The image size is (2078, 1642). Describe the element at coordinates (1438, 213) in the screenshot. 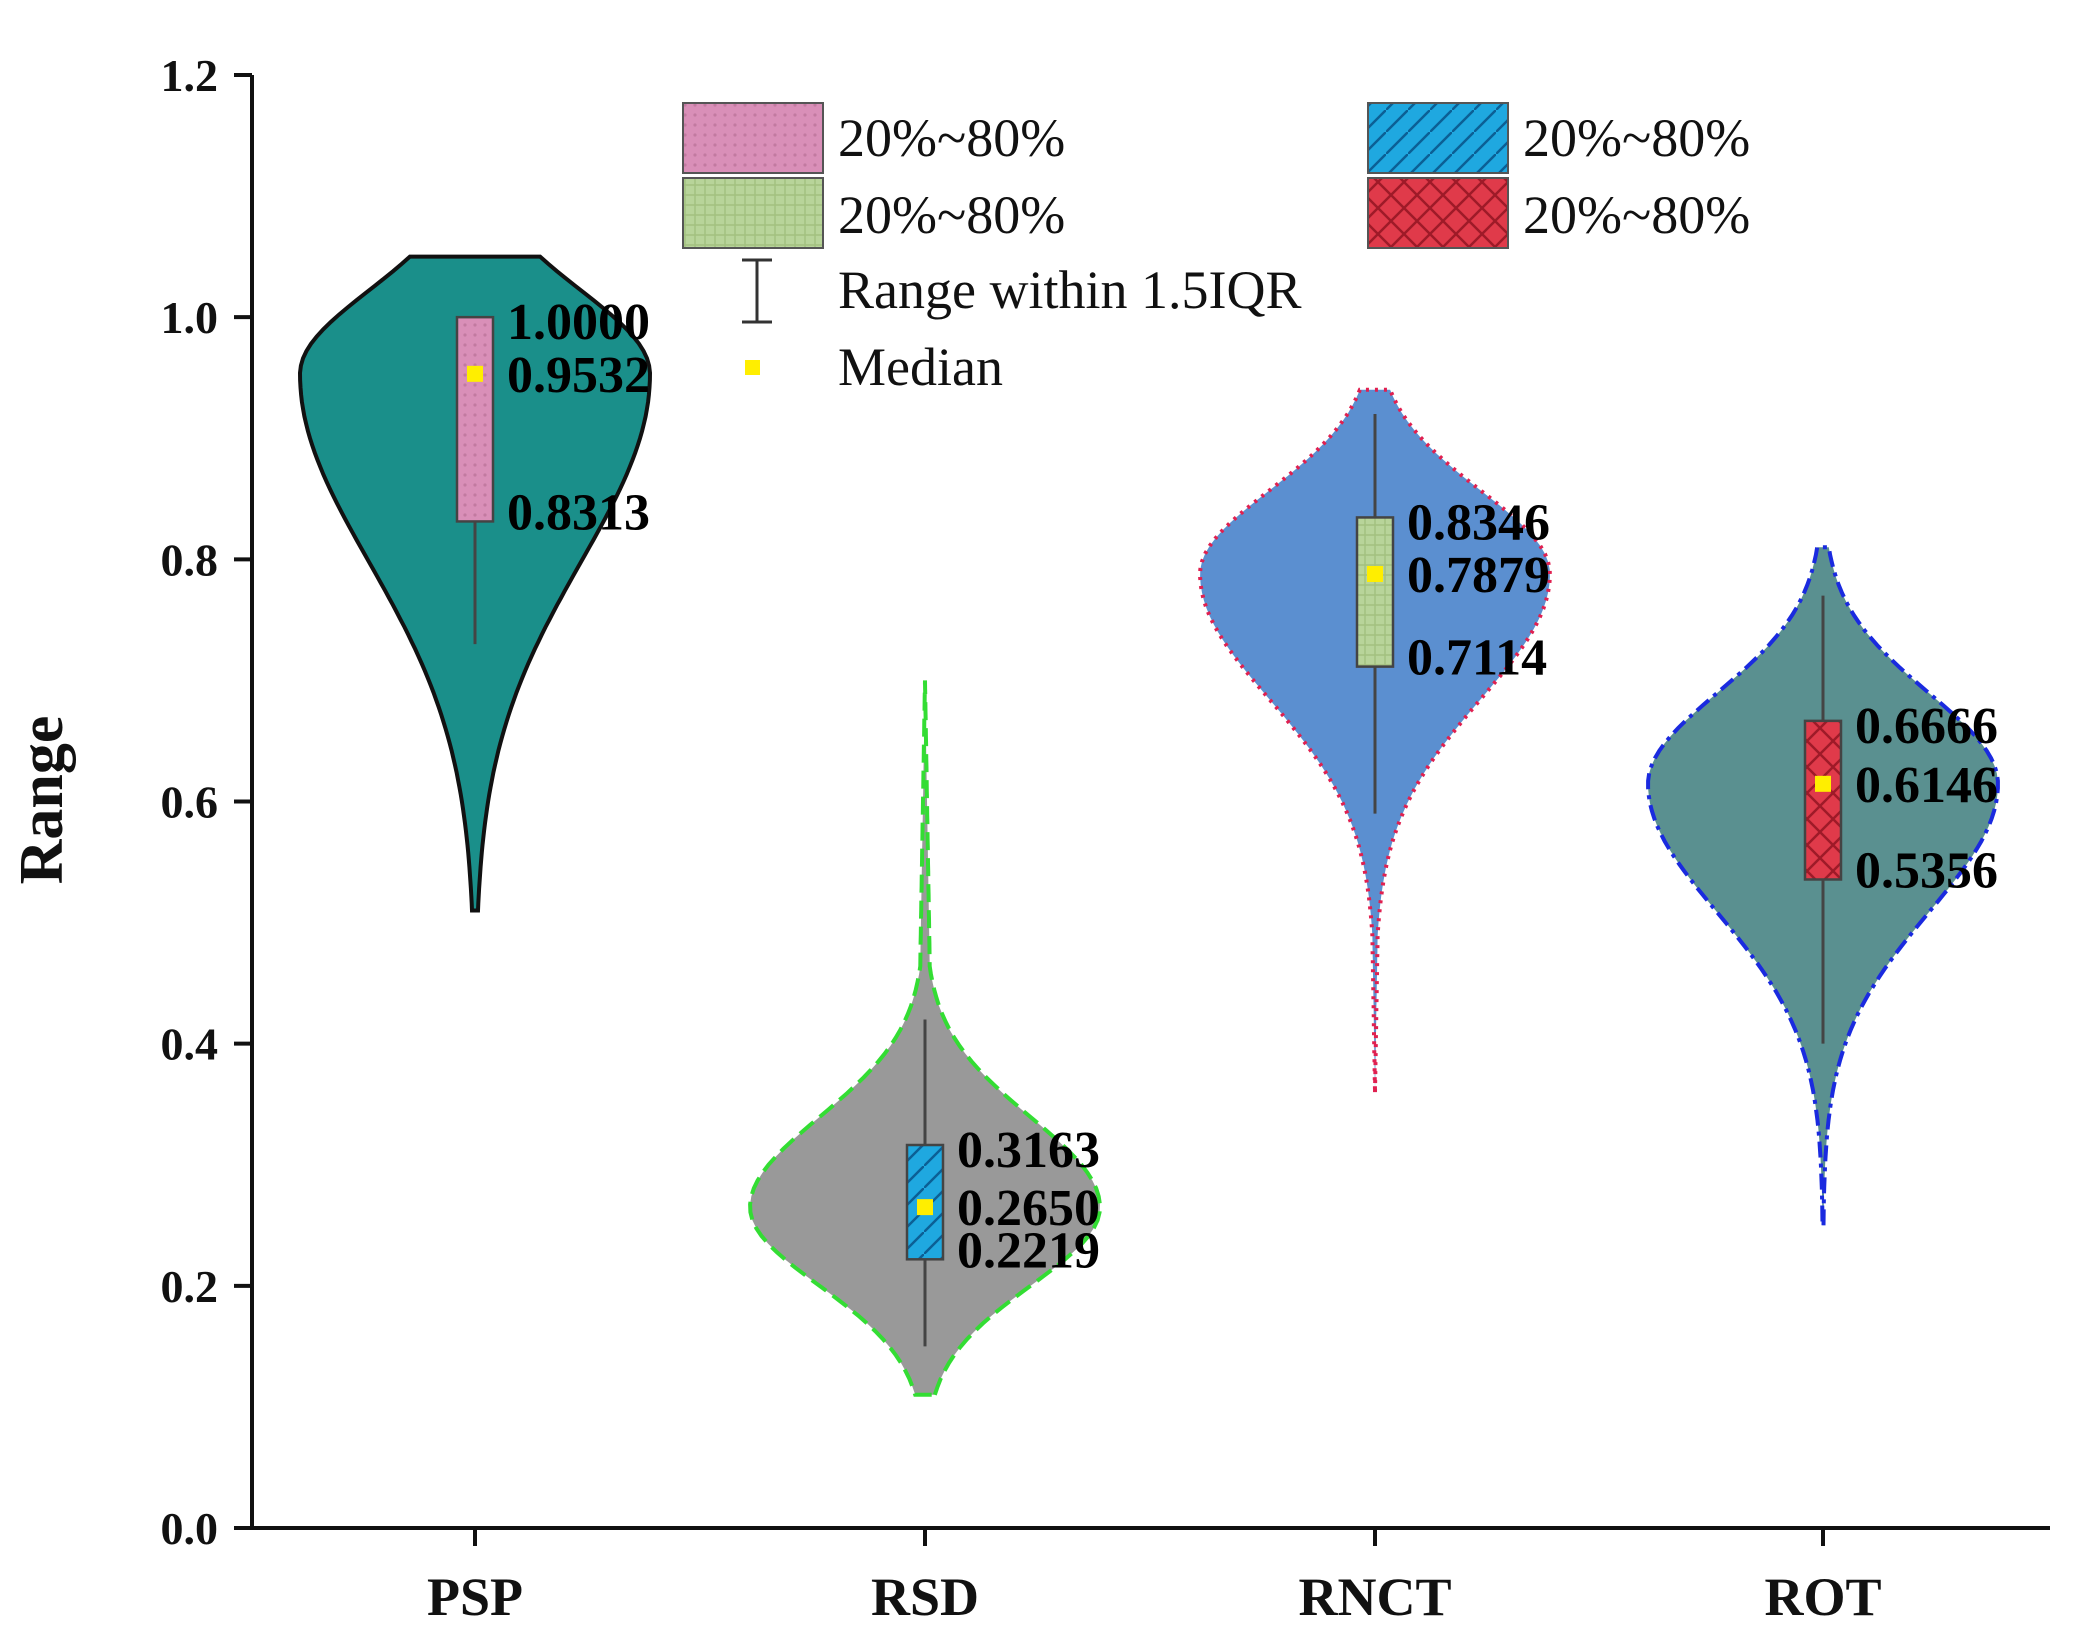

I see `legend-swatch-rot` at that location.